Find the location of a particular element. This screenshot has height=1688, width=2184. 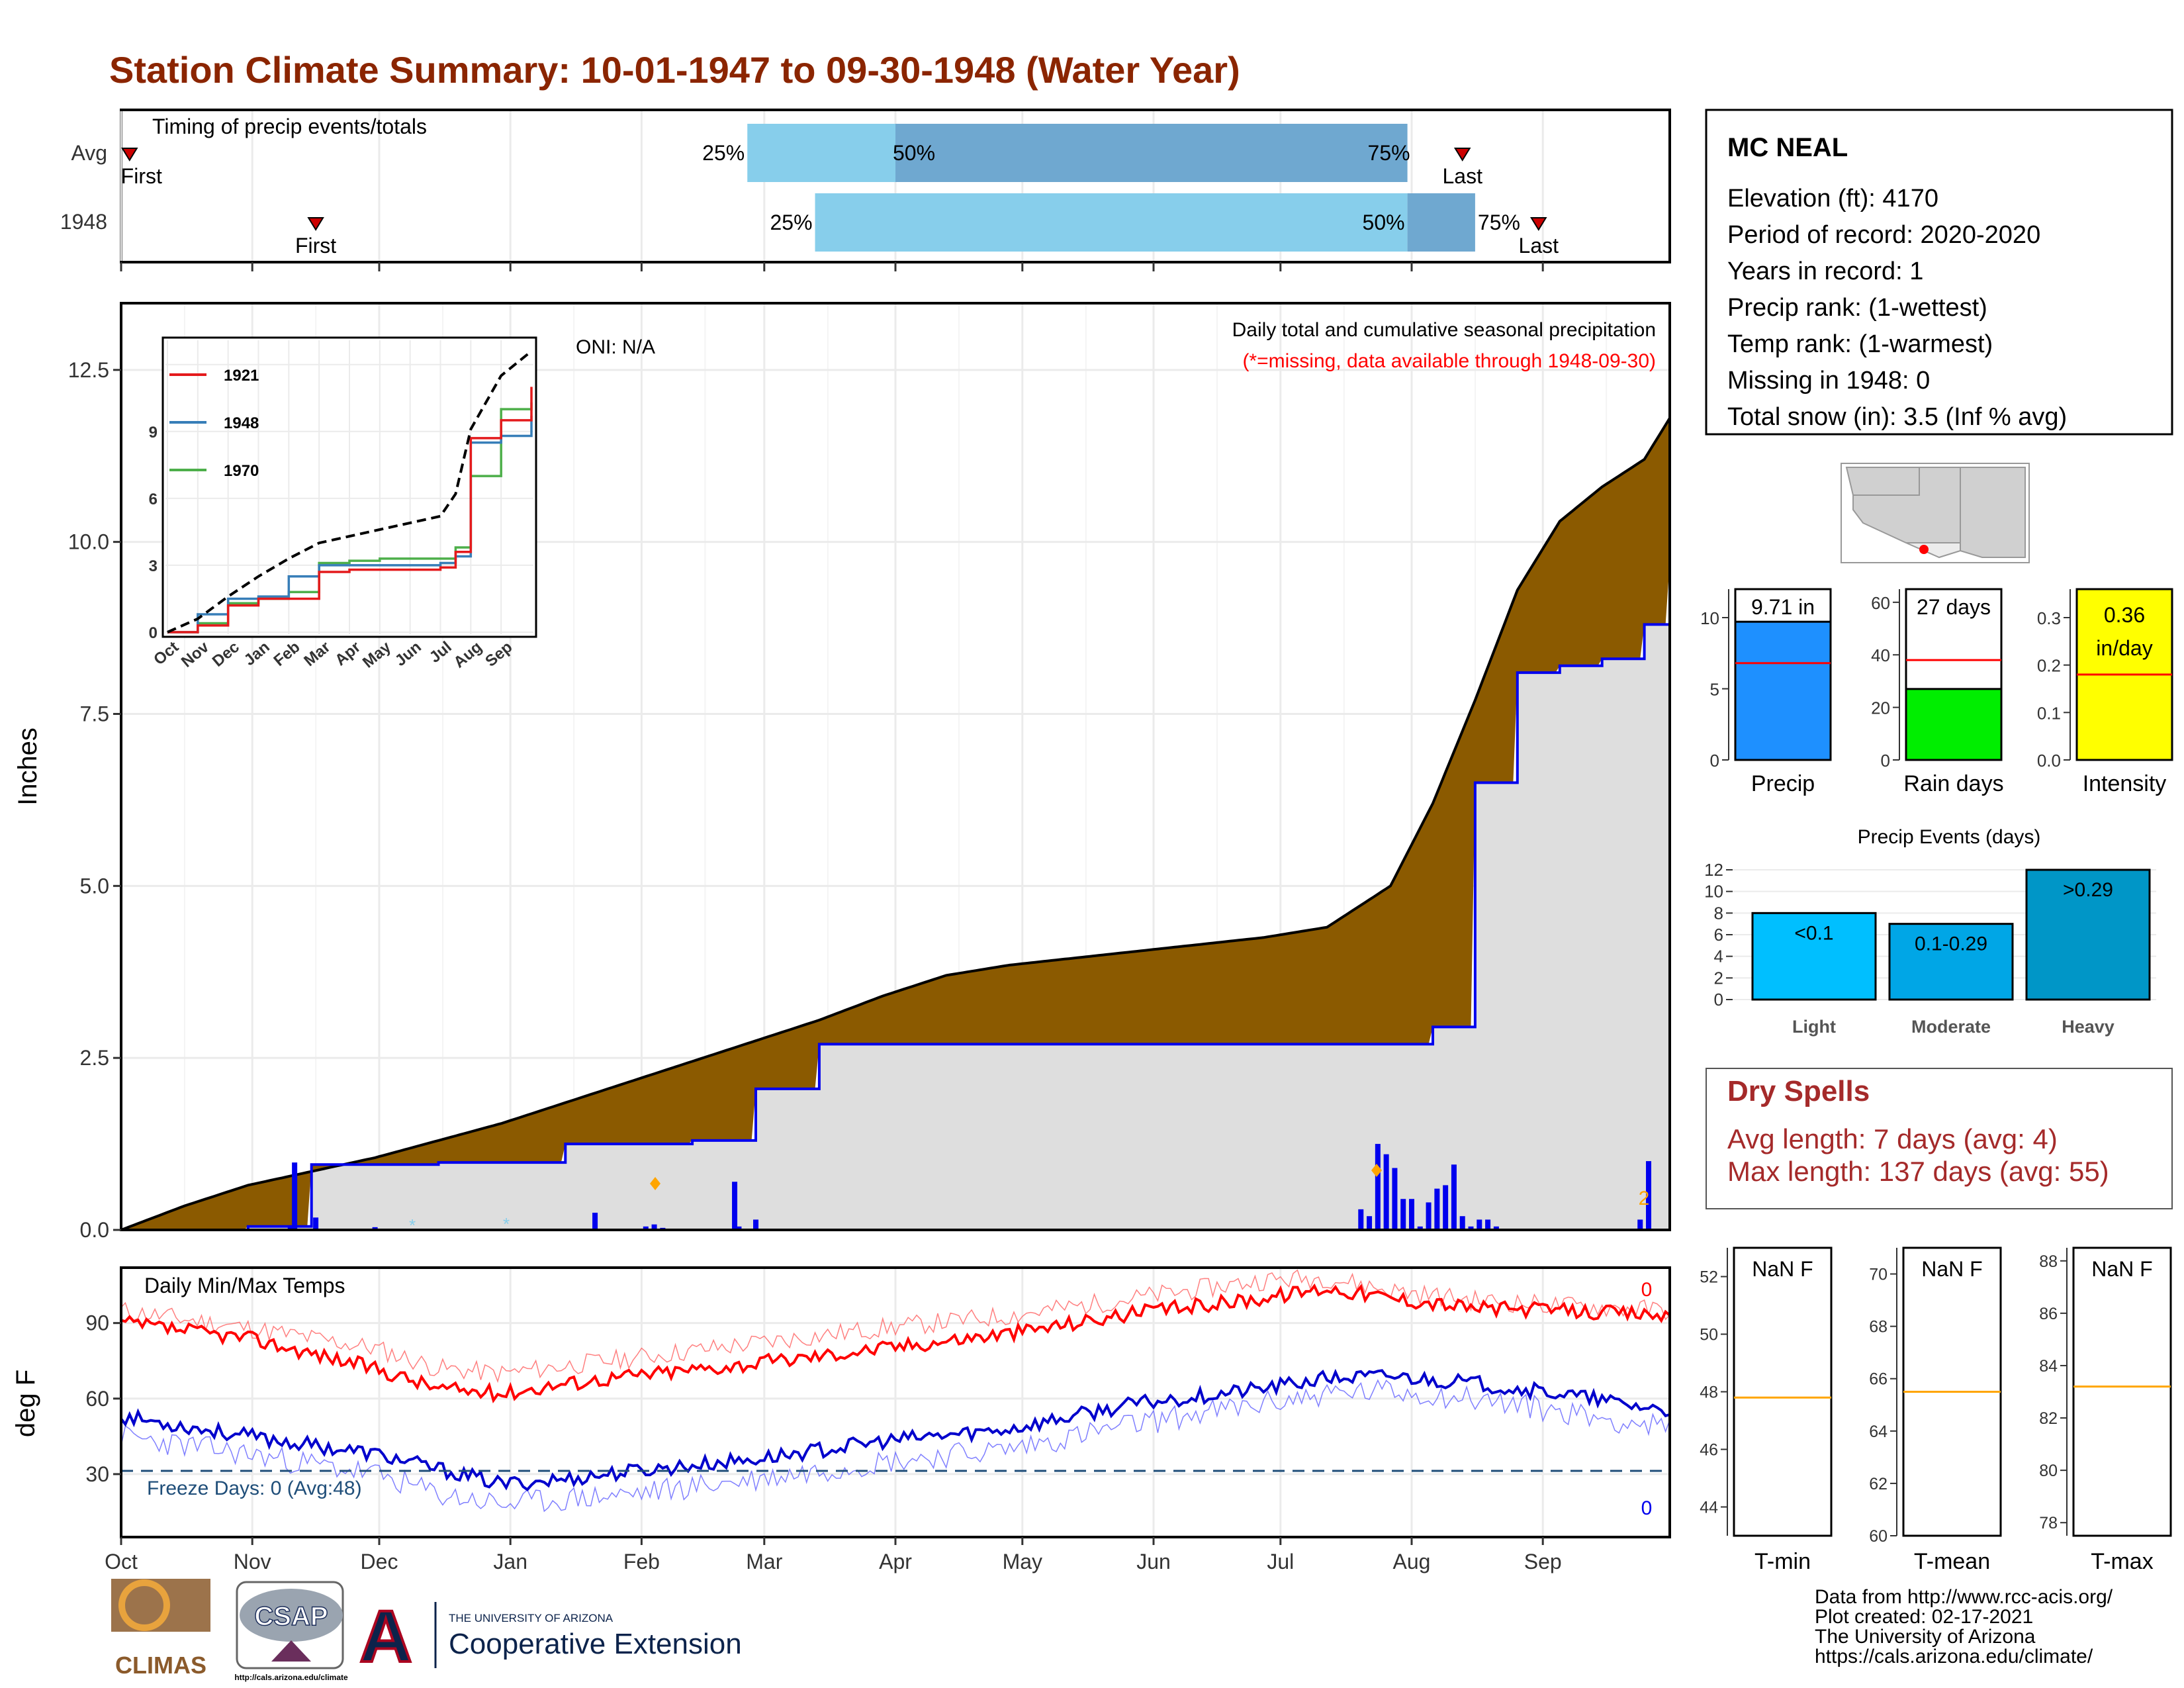

station-line: Period of record: 2020-2020 is located at coordinates (1883, 235).